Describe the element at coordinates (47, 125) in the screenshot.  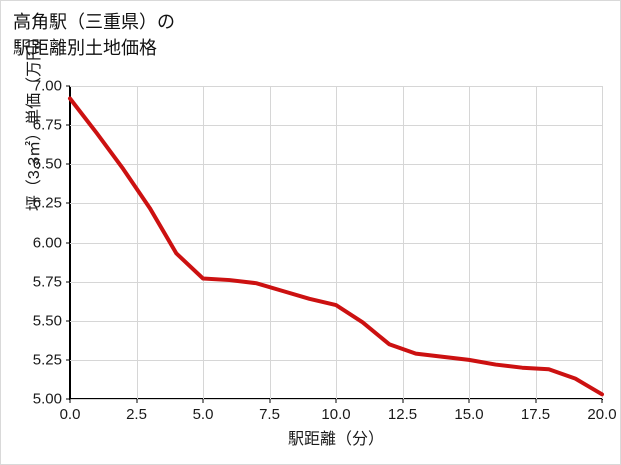
I see `y-tick-label: 6.75` at that location.